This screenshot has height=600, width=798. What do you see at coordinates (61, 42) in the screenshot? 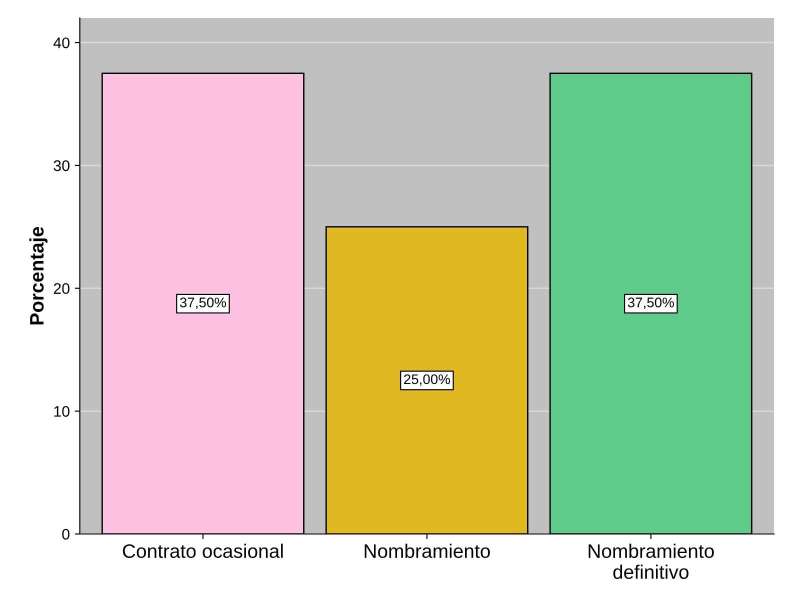
I see `y-tick-label: 40` at bounding box center [61, 42].